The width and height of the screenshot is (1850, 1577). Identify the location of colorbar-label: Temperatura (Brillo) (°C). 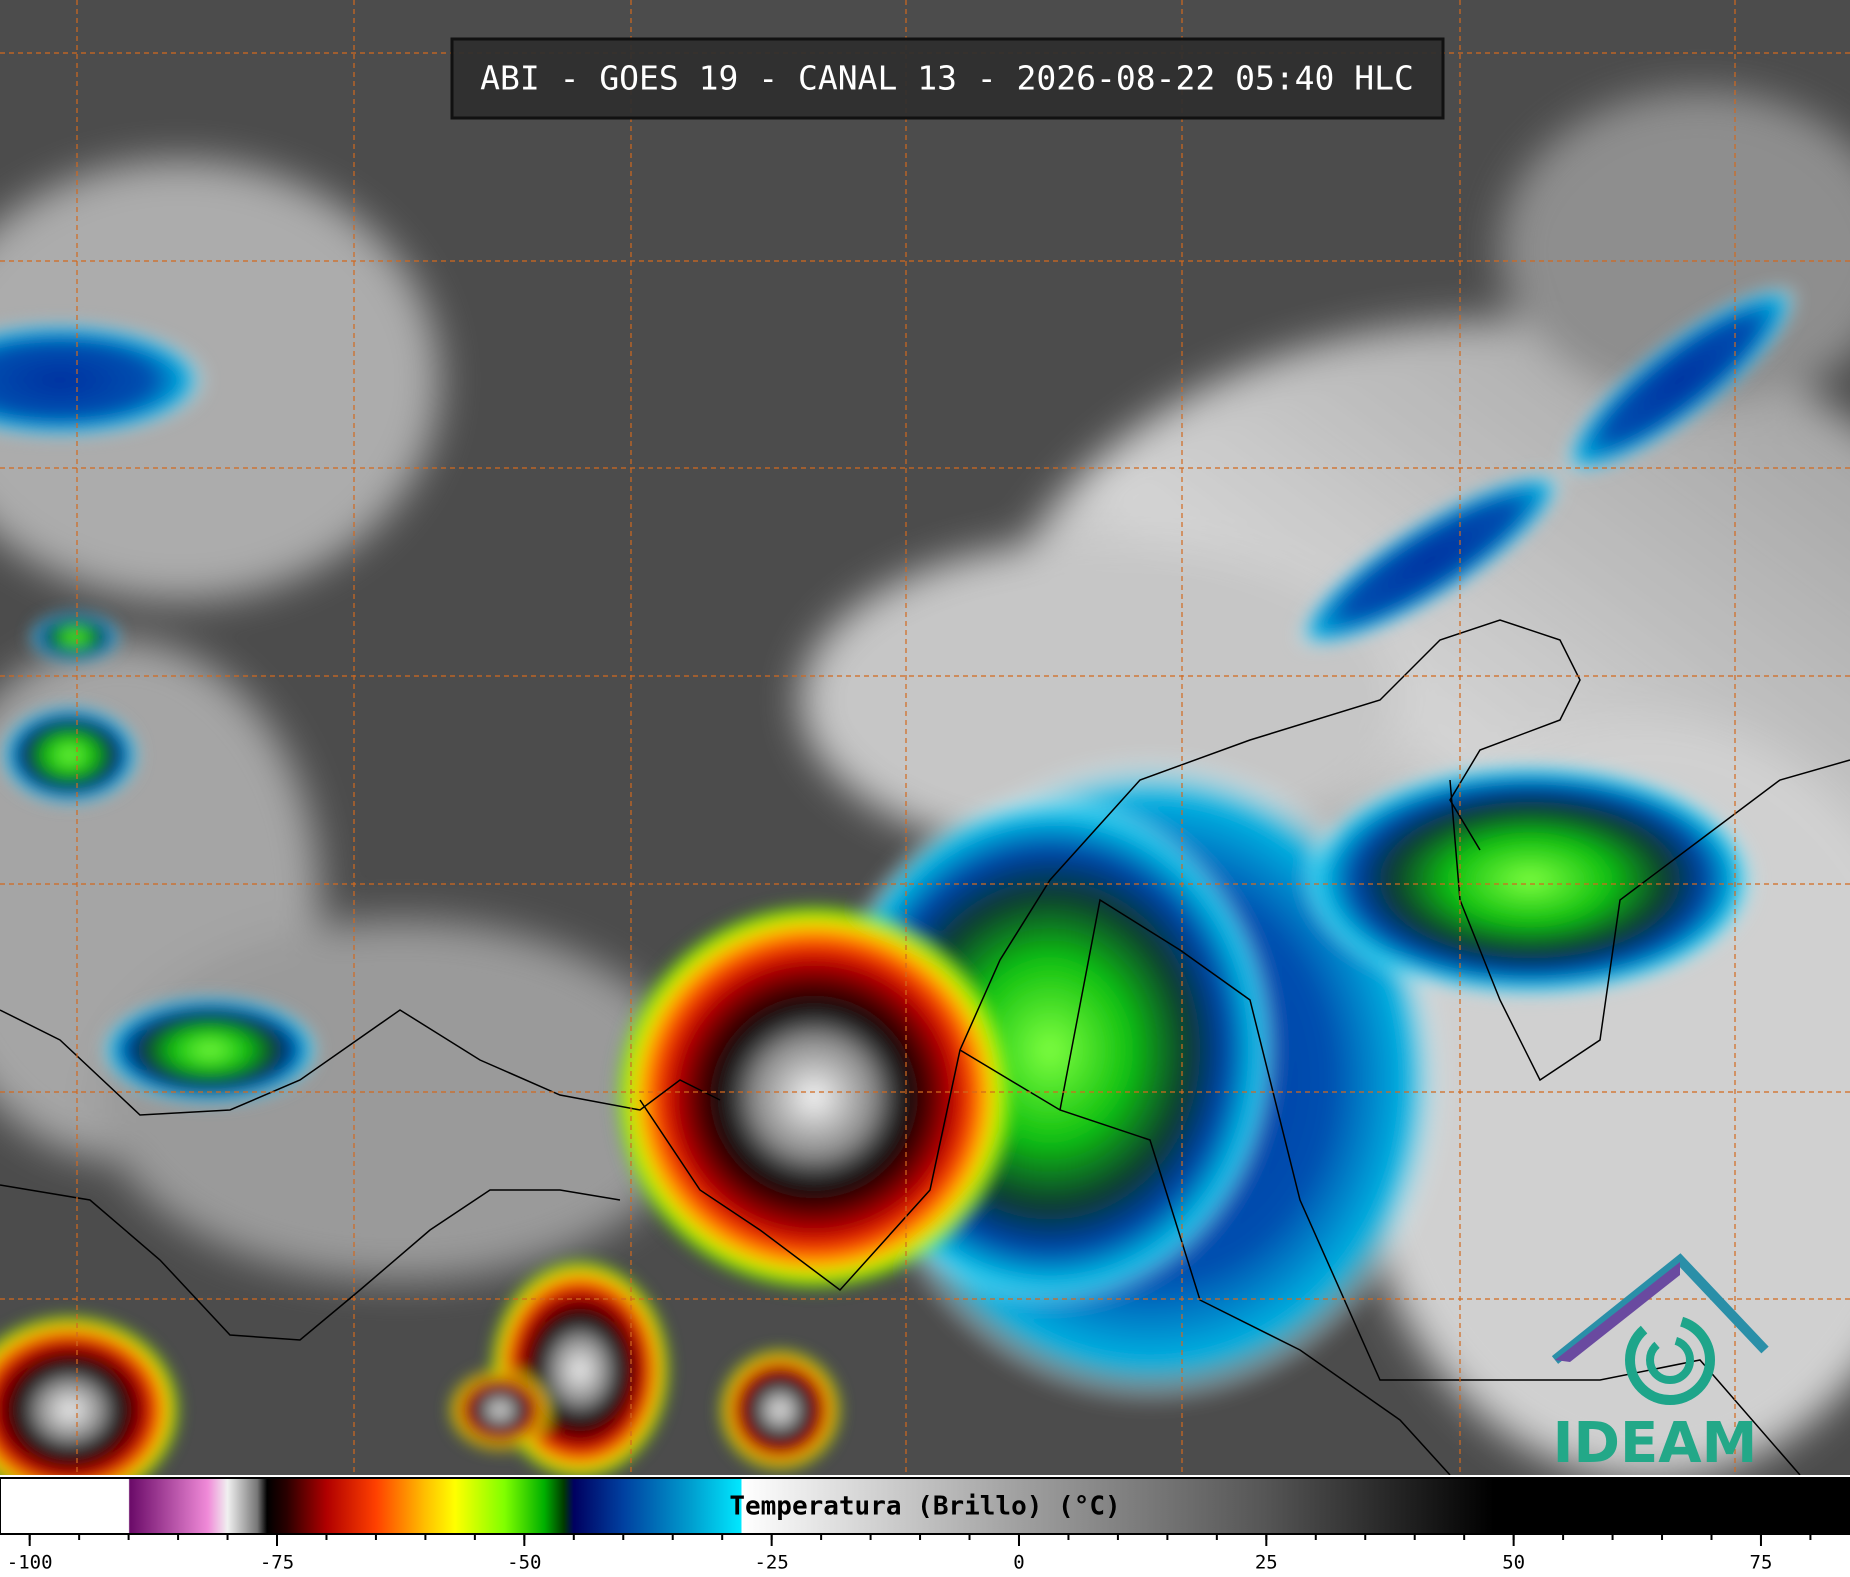
(924, 1507).